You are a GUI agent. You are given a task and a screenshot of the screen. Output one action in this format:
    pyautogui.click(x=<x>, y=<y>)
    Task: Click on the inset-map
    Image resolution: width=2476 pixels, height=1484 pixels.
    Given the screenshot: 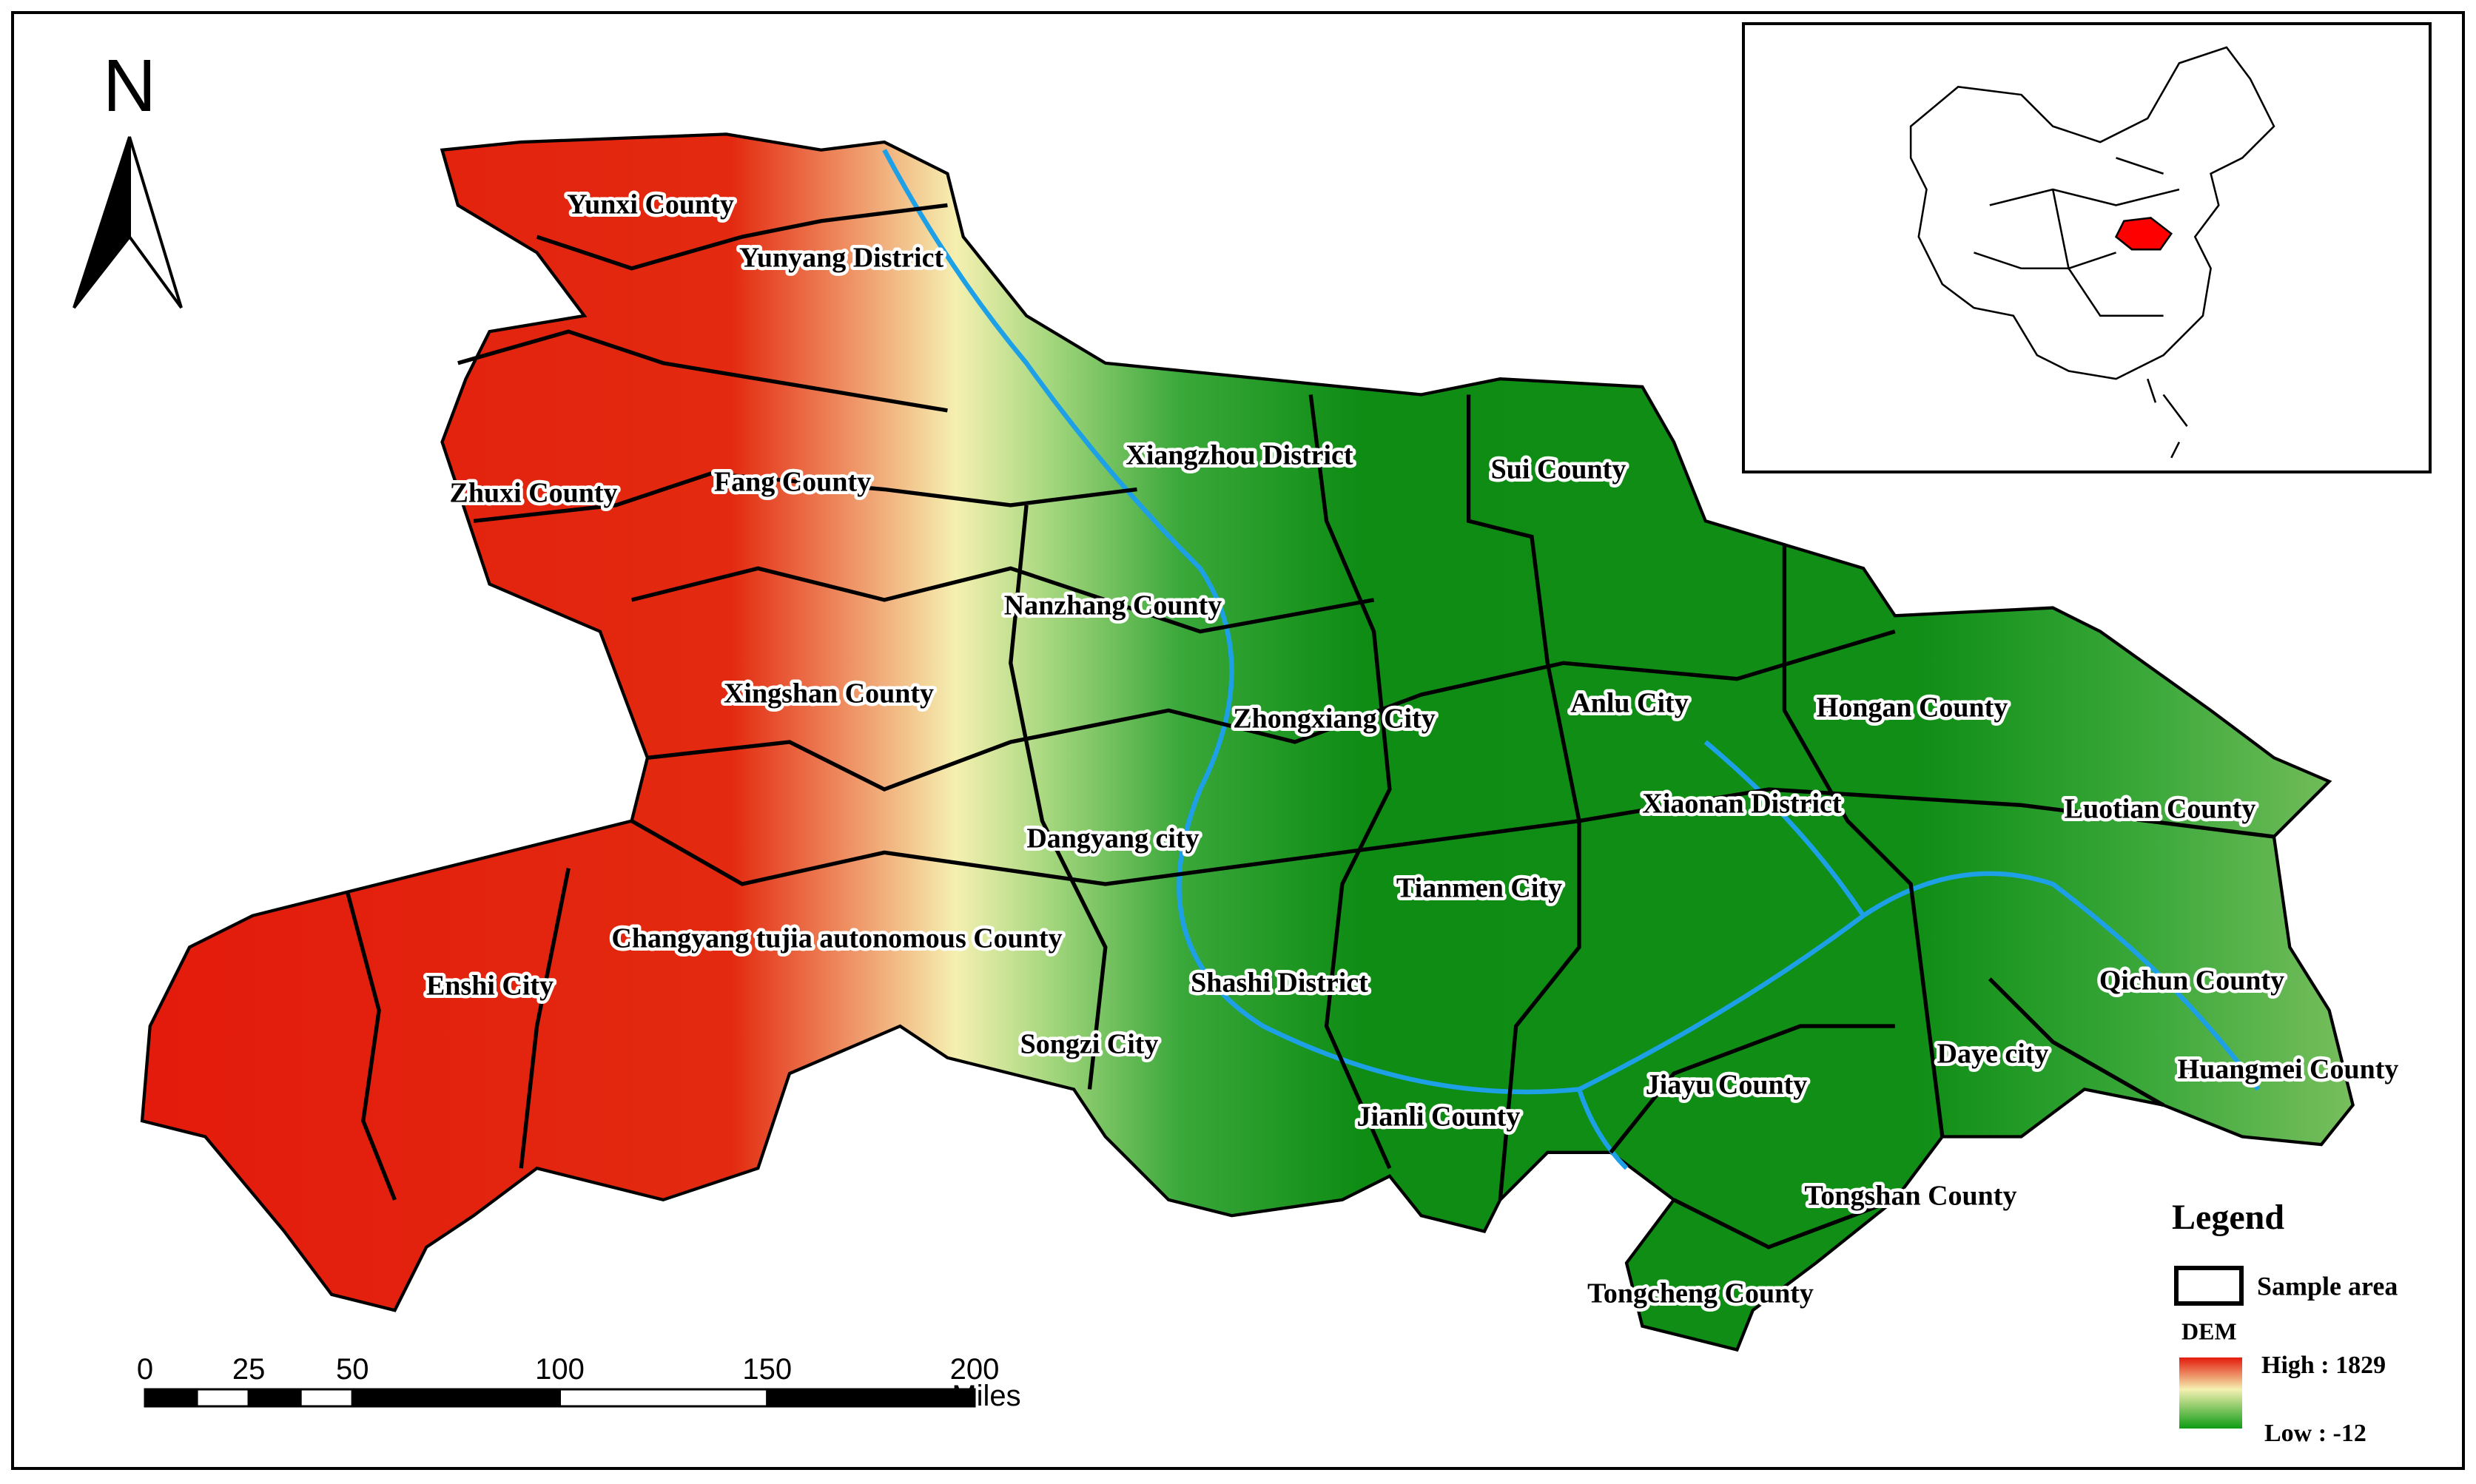 What is the action you would take?
    pyautogui.click(x=2087, y=247)
    